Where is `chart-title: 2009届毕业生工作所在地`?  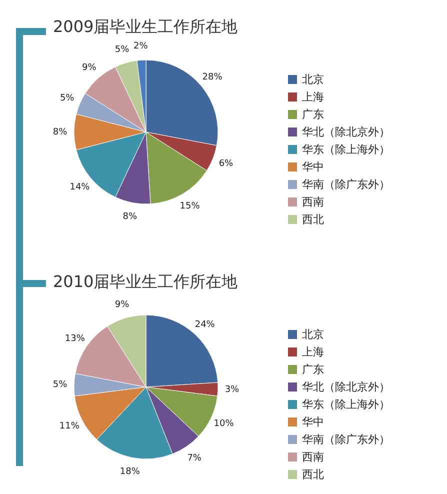
chart-title: 2009届毕业生工作所在地 is located at coordinates (145, 26).